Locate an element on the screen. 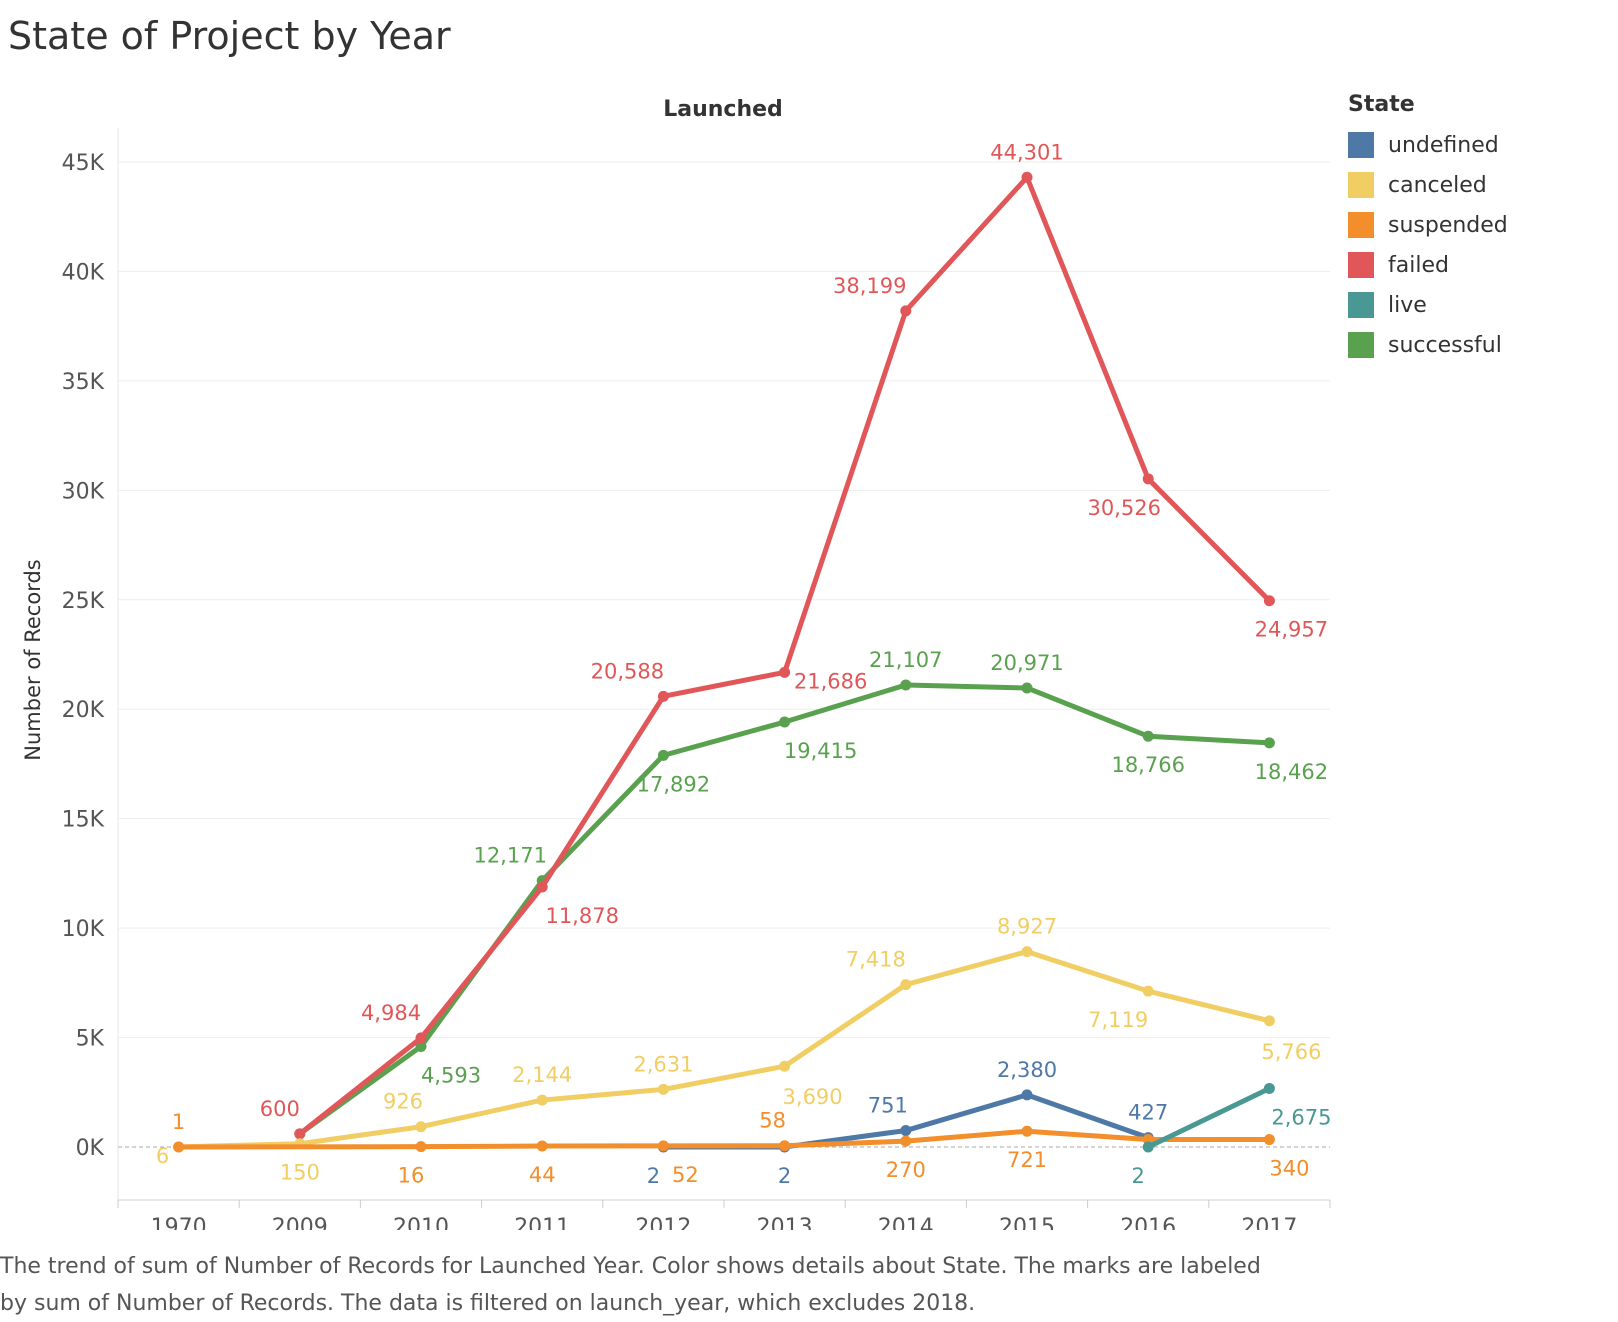 The image size is (1618, 1322). y-axis-label: Number of Records is located at coordinates (33, 659).